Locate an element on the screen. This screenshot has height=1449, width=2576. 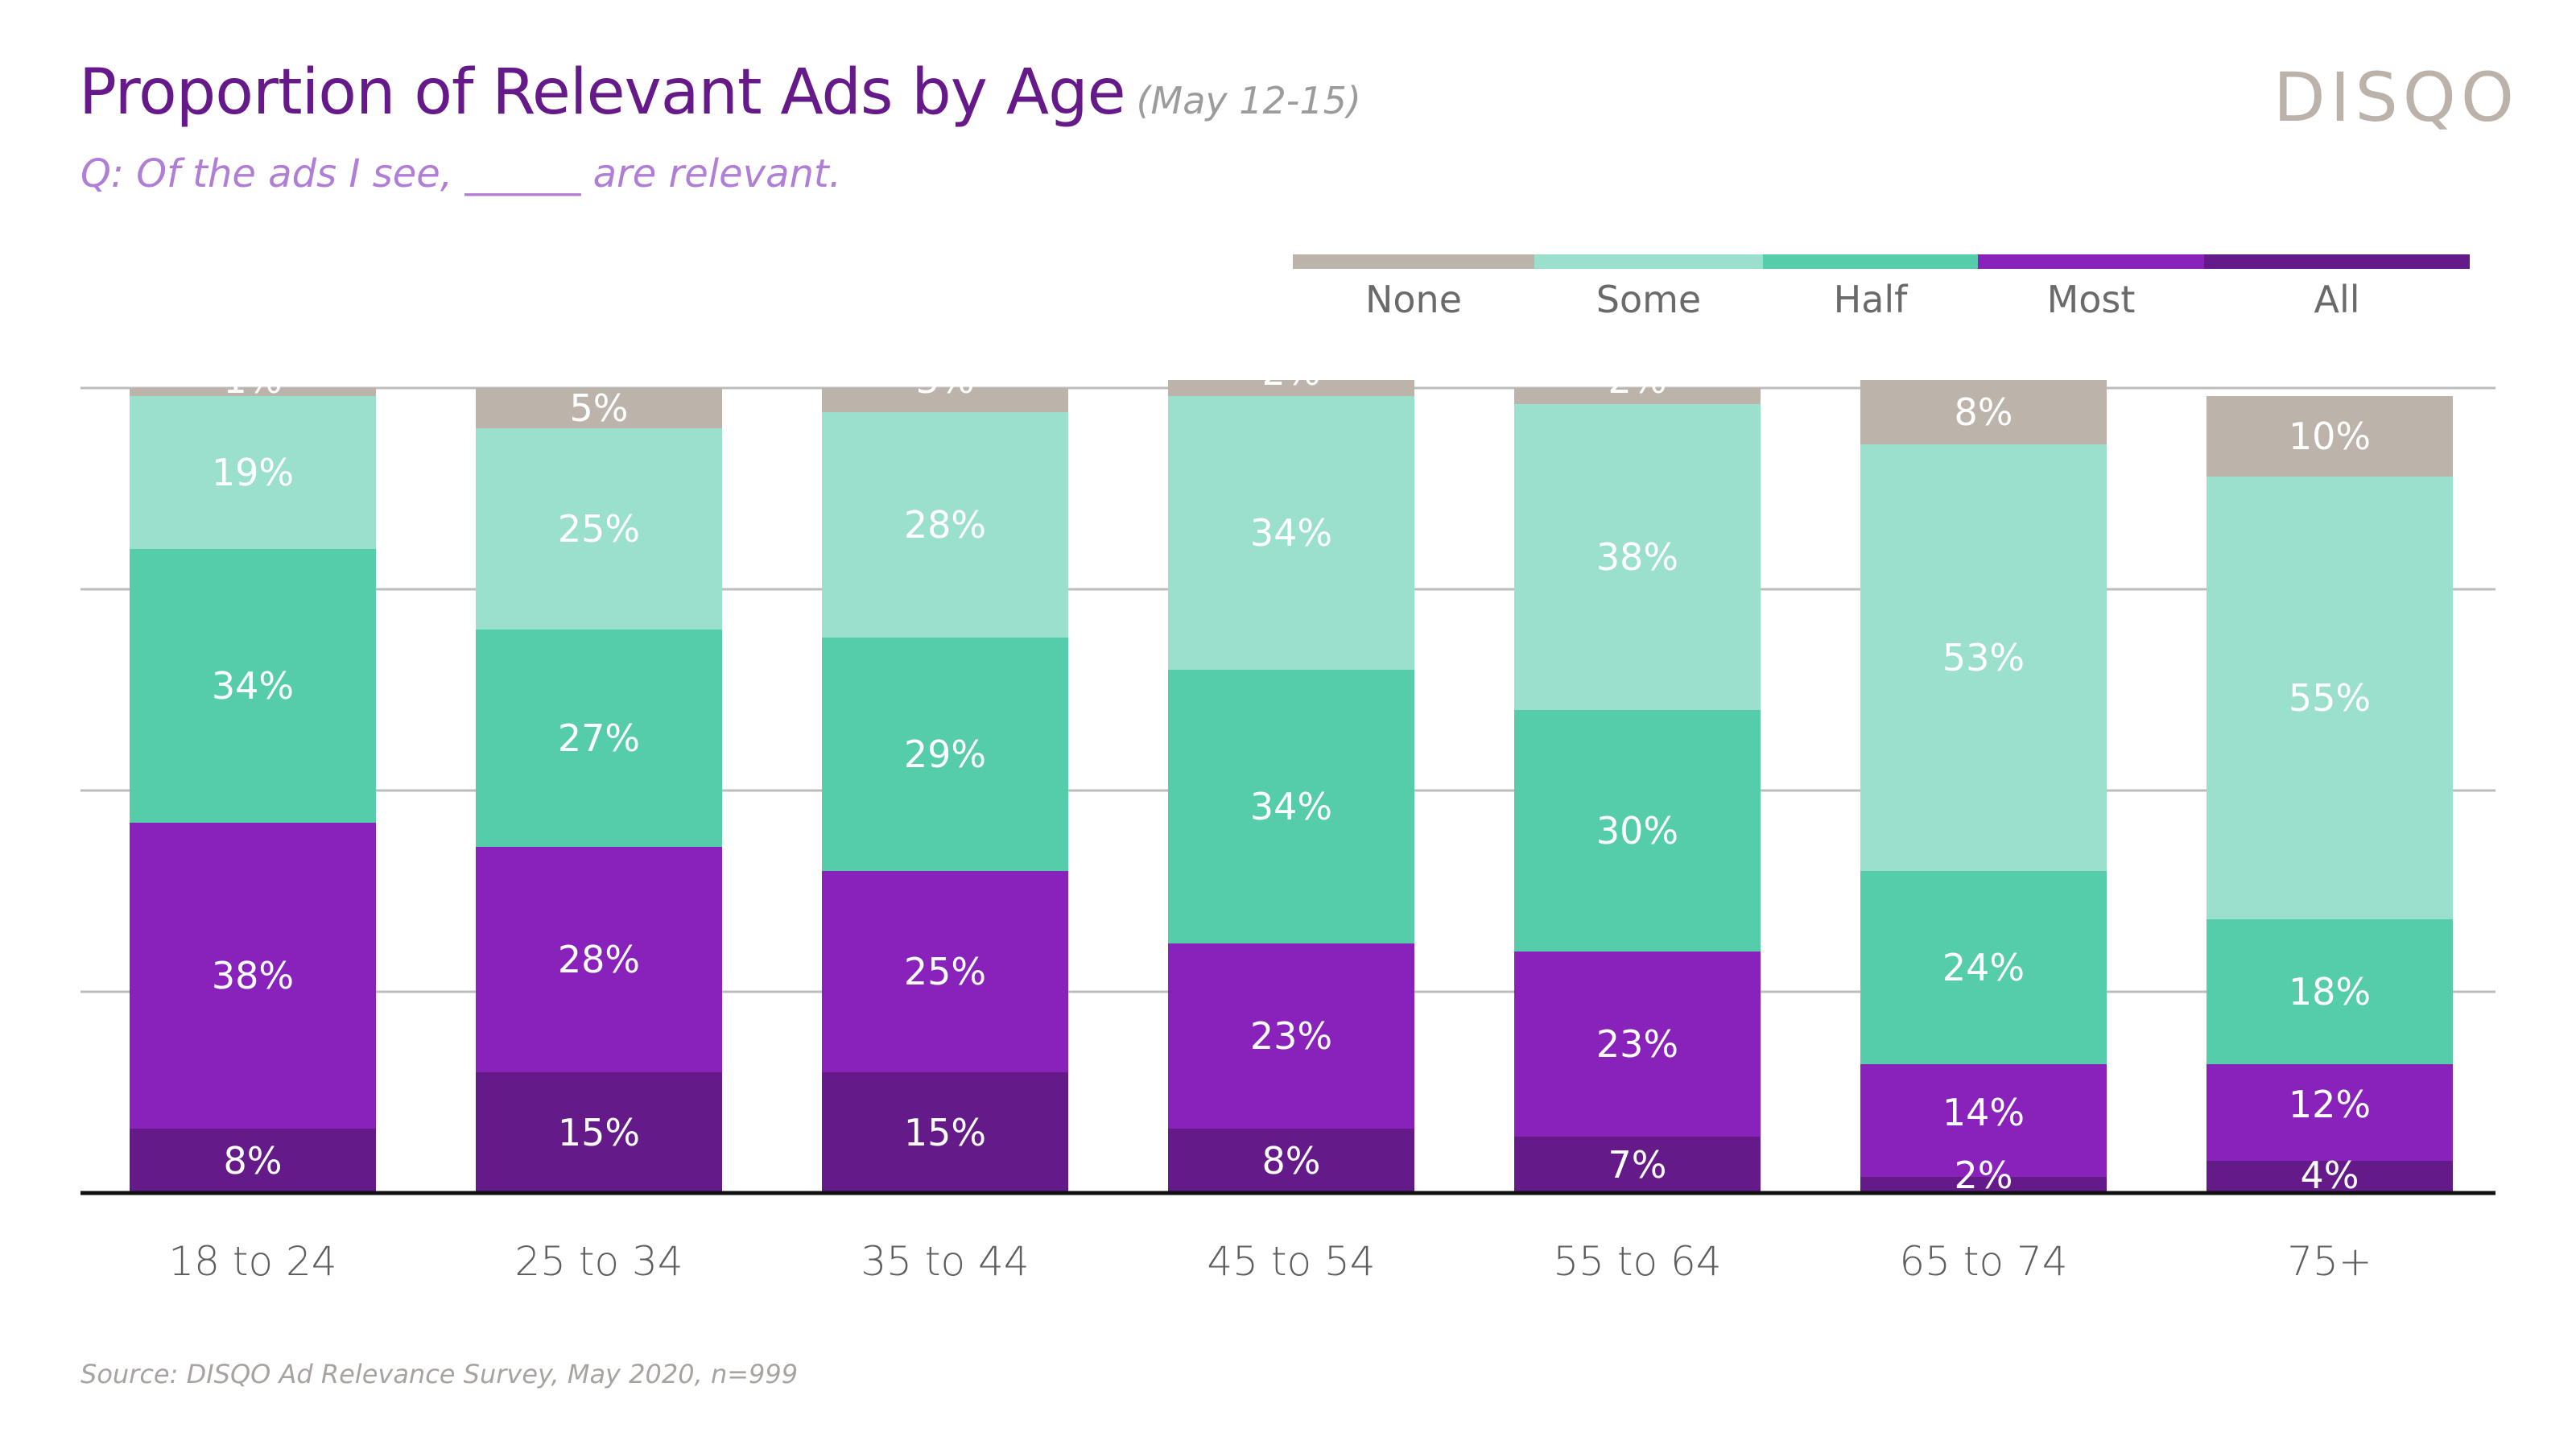
x-tick-label: 75+ is located at coordinates (2329, 1261).